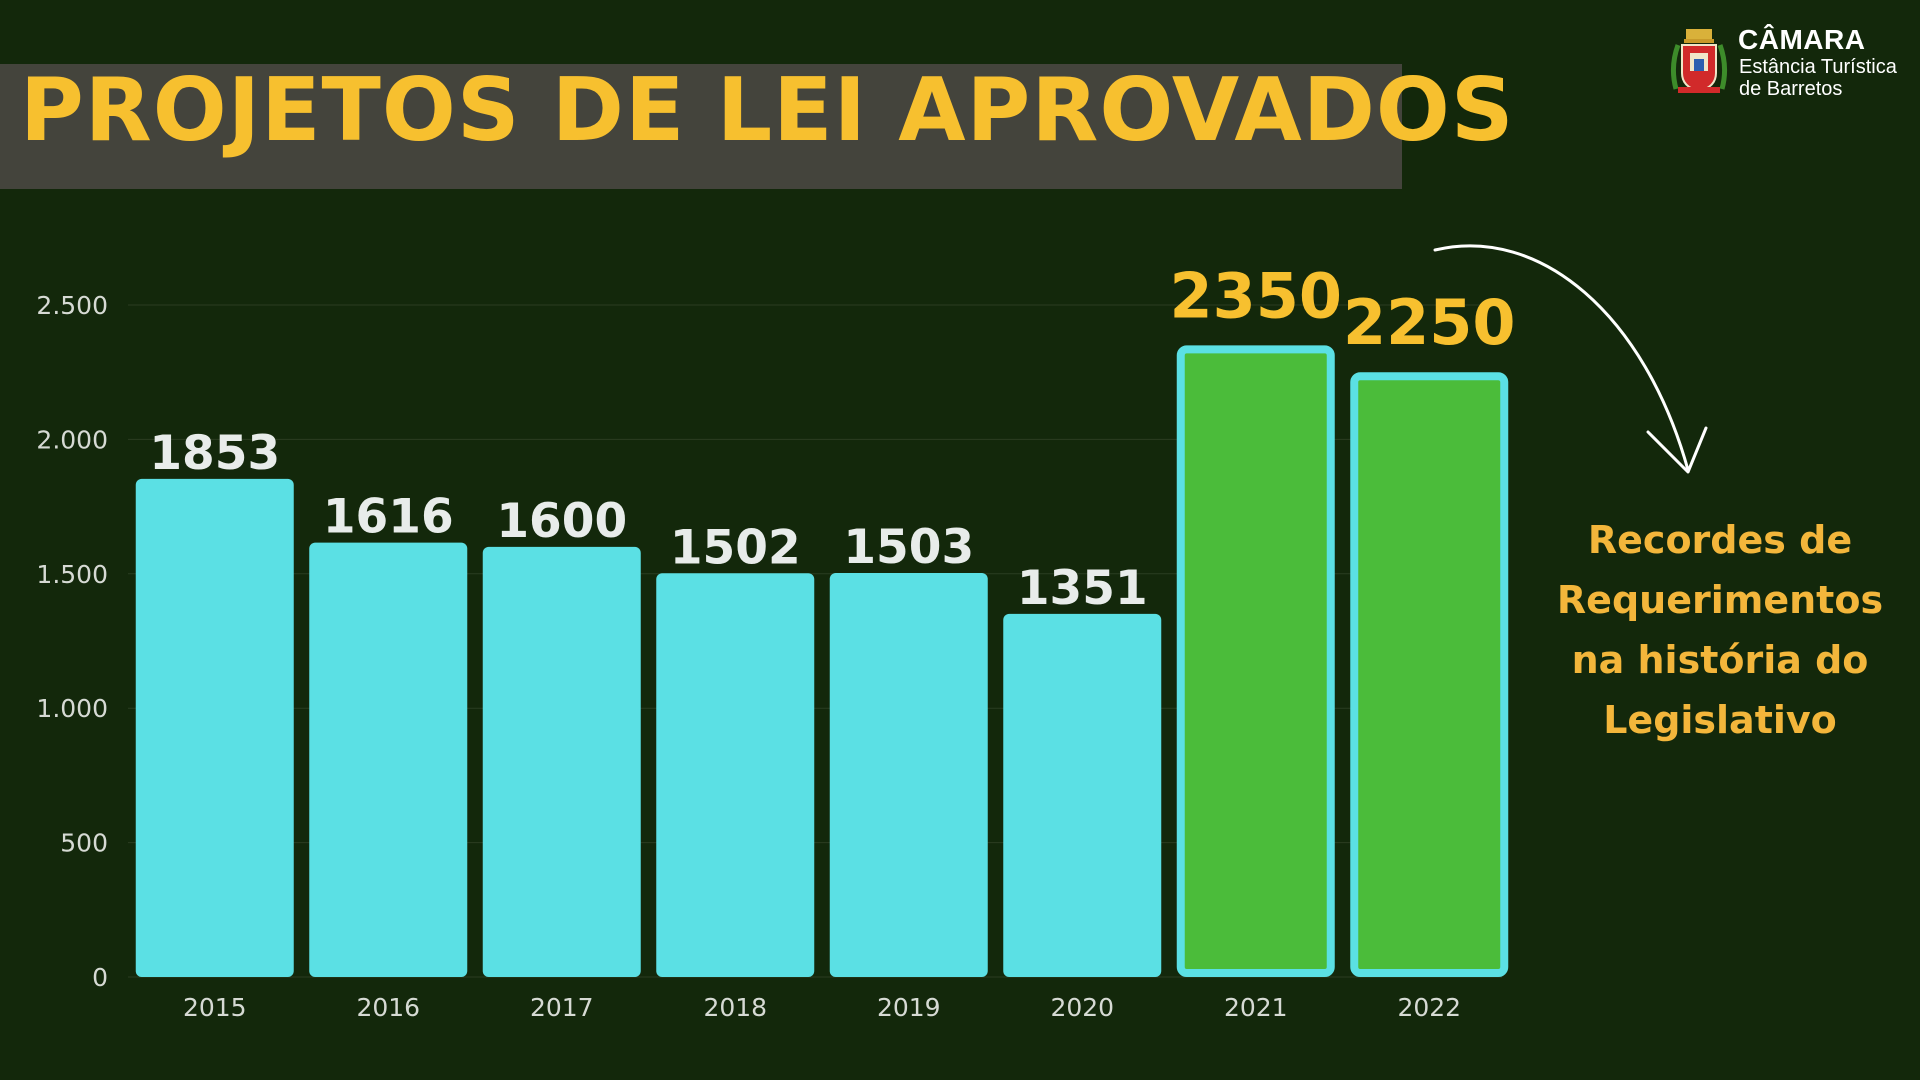 This screenshot has width=1920, height=1080. What do you see at coordinates (767, 110) in the screenshot?
I see `chart-title: PROJETOS DE LEI APROVADOS` at bounding box center [767, 110].